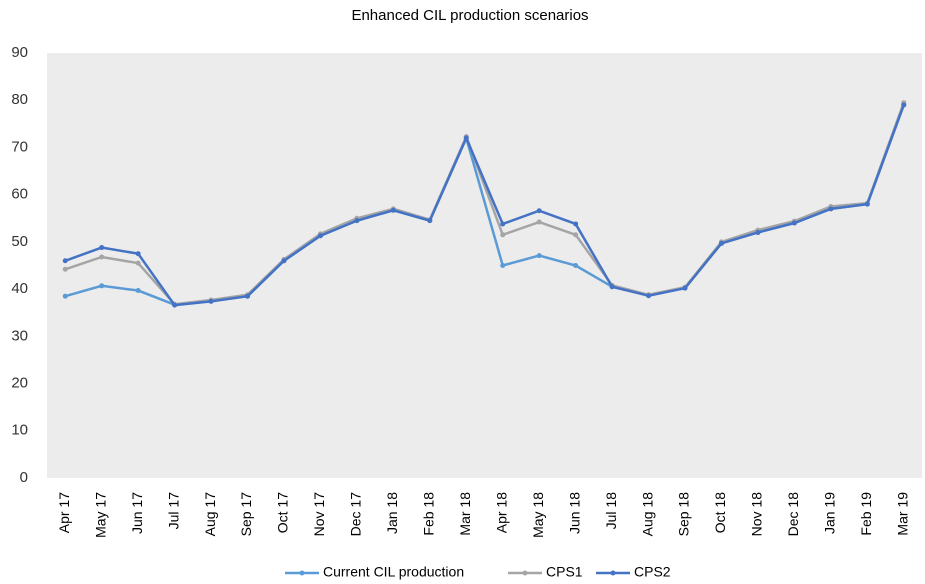 This screenshot has width=925, height=584. What do you see at coordinates (866, 514) in the screenshot?
I see `x-tick-label: Feb 19` at bounding box center [866, 514].